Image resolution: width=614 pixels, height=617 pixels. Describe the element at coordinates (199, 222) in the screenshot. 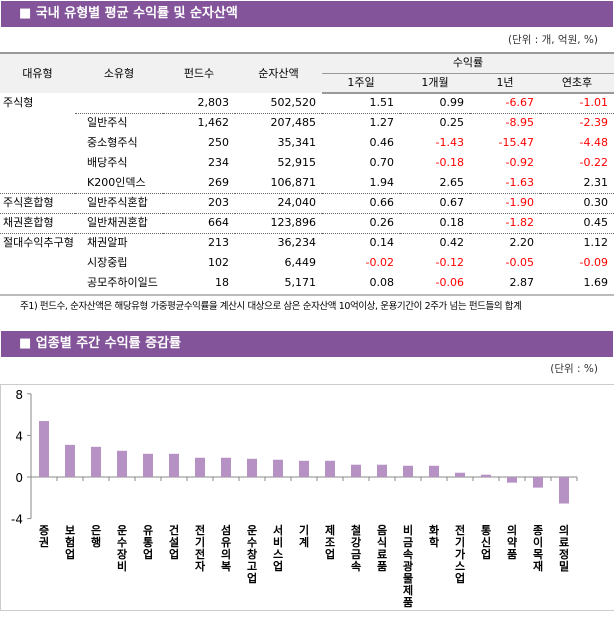

I see `cell-count: 664` at that location.